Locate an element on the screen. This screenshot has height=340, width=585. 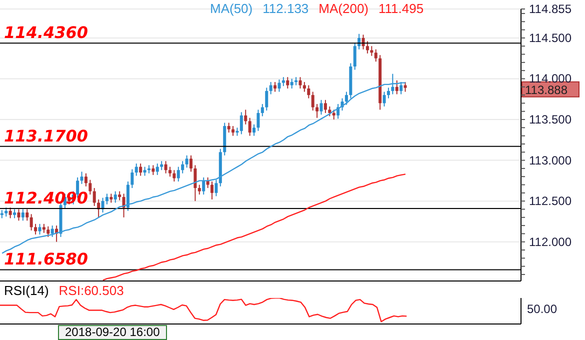
chart-title: RSI(14) is located at coordinates (26, 290).